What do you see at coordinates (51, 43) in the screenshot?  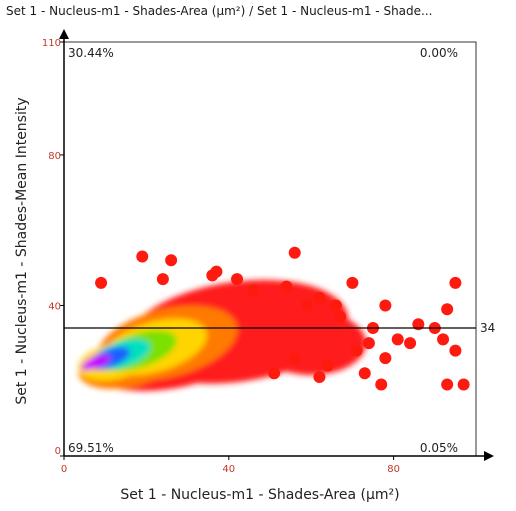 I see `y-tick-label: 110` at bounding box center [51, 43].